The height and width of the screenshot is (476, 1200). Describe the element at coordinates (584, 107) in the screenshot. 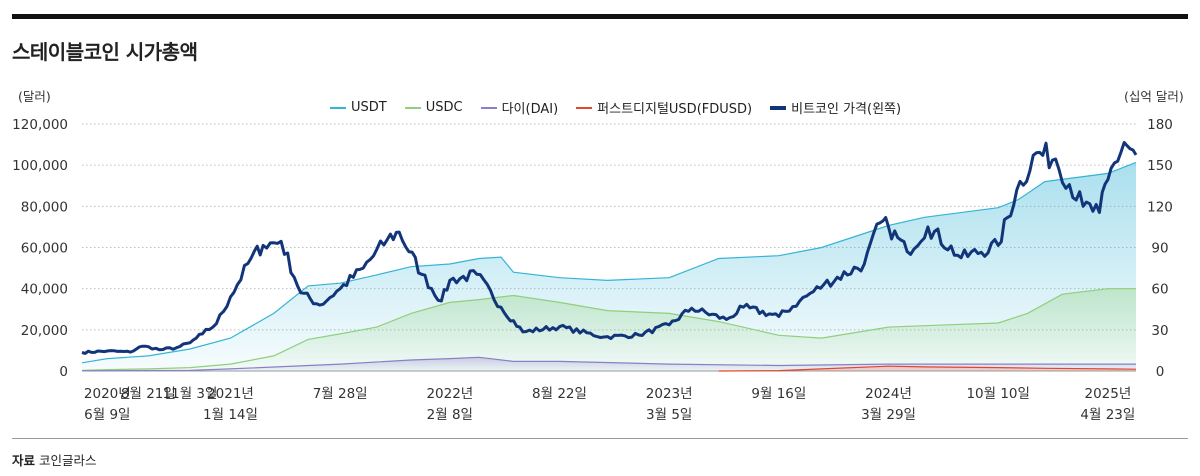

I see `legend-swatch-fdusd` at that location.